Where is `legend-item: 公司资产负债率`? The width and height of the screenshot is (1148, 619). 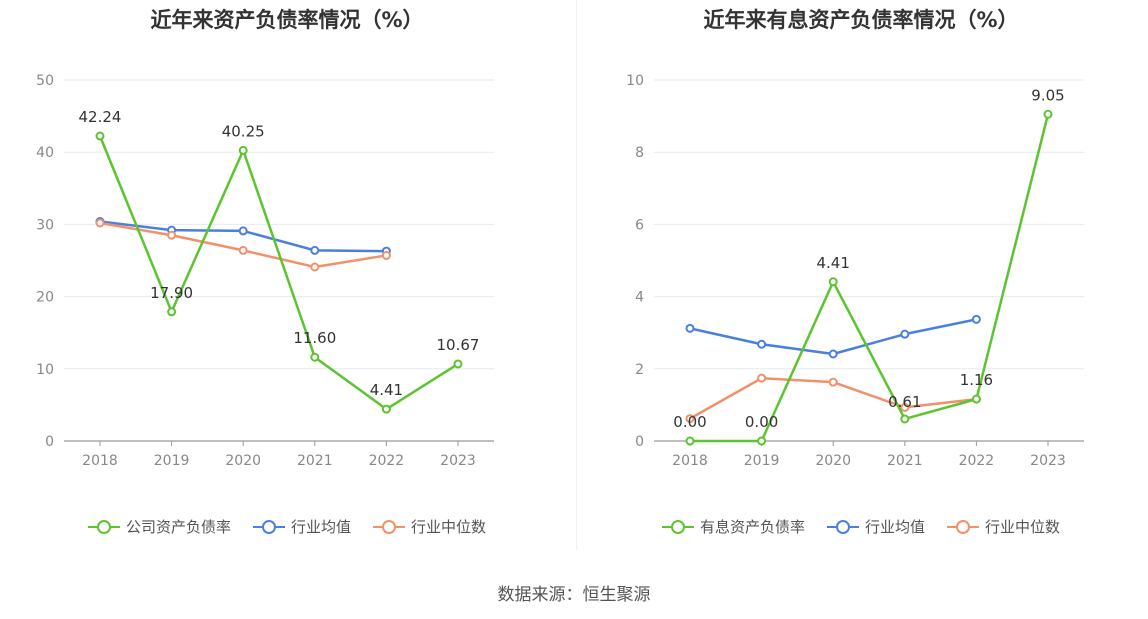 legend-item: 公司资产负债率 is located at coordinates (159, 526).